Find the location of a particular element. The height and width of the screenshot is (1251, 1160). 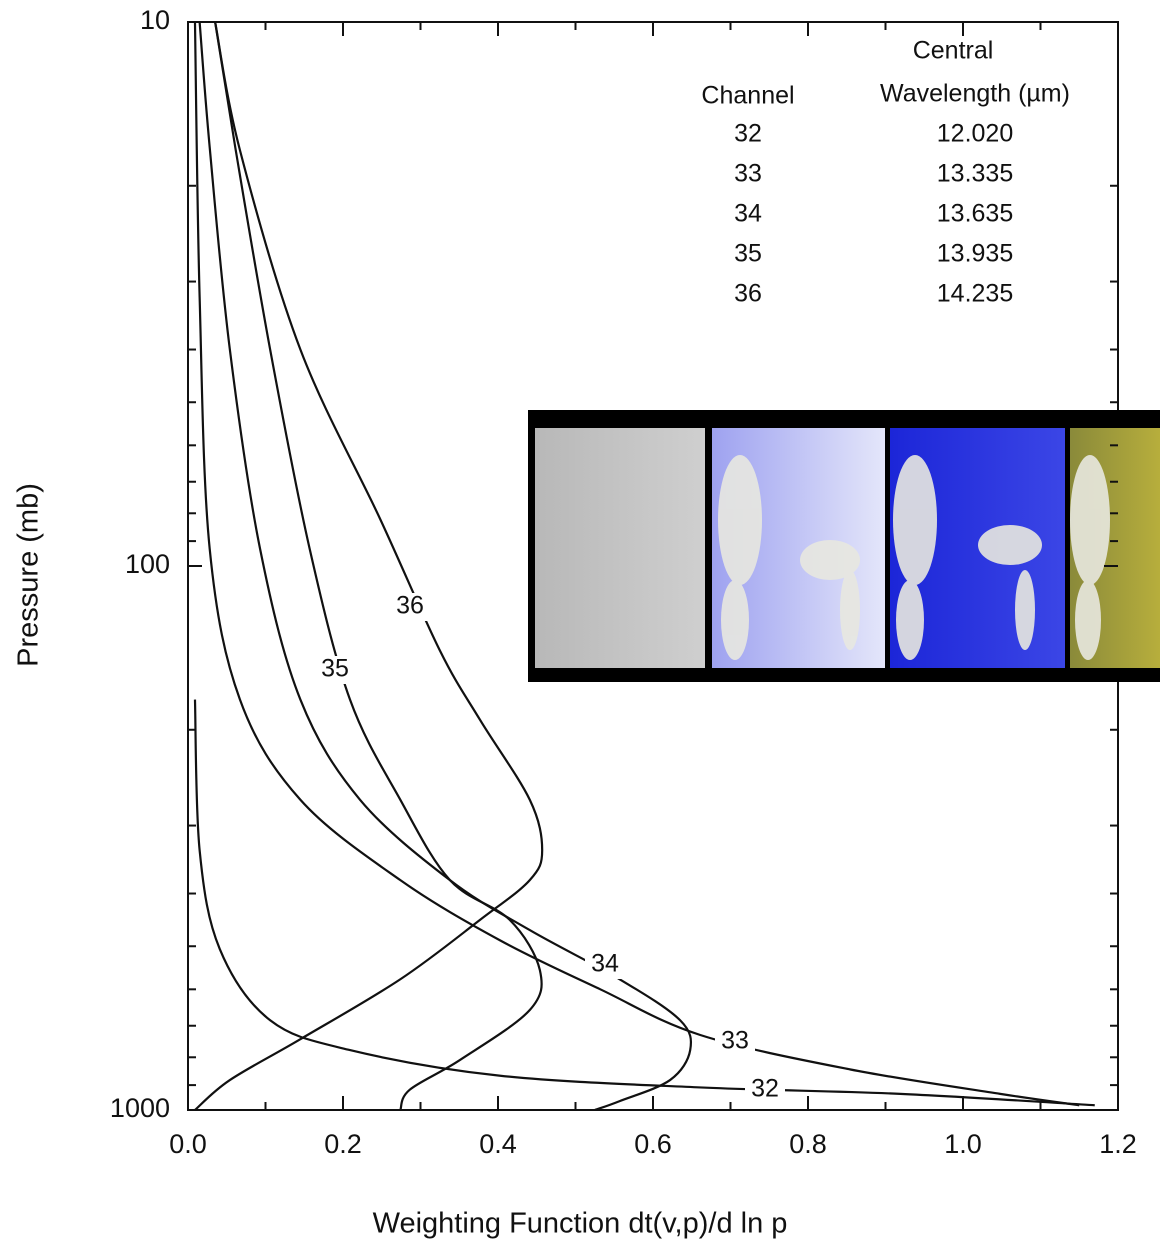

x-tick-label: 1.0 is located at coordinates (963, 1144).